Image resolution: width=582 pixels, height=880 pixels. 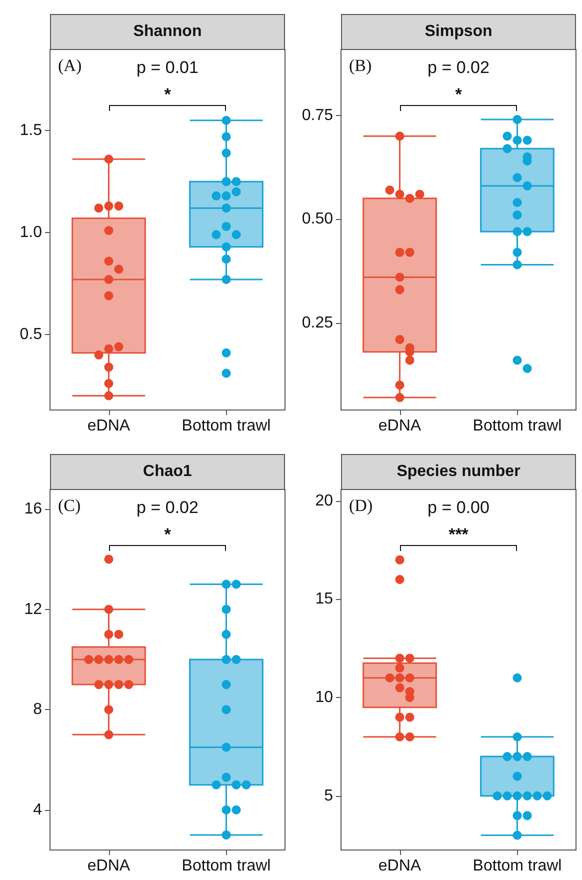 What do you see at coordinates (70, 65) in the screenshot?
I see `annotation: (A)` at bounding box center [70, 65].